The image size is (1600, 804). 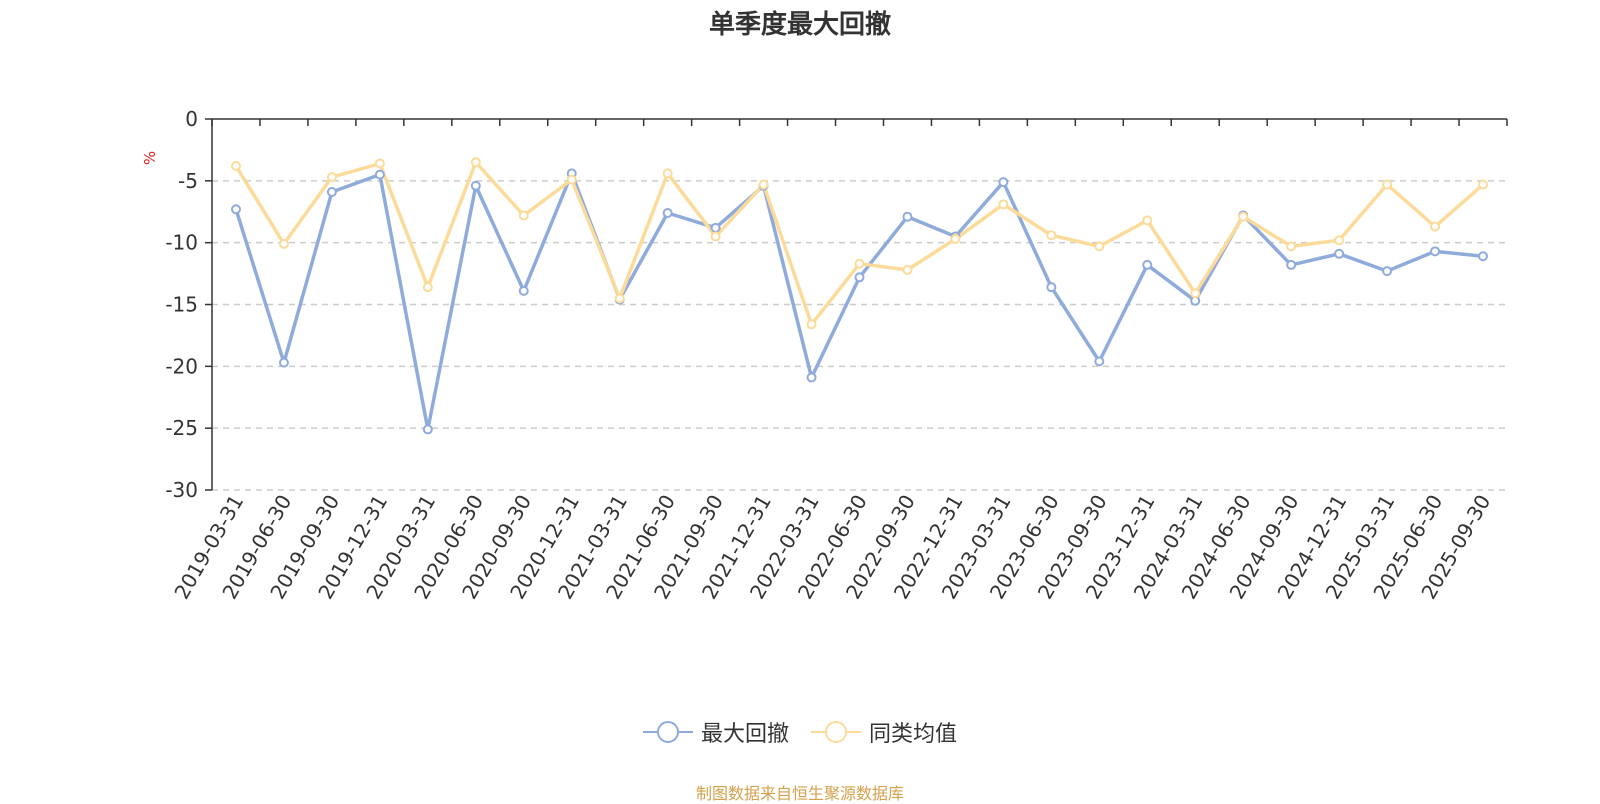 I want to click on y-tick-label: -20, so click(x=181, y=366).